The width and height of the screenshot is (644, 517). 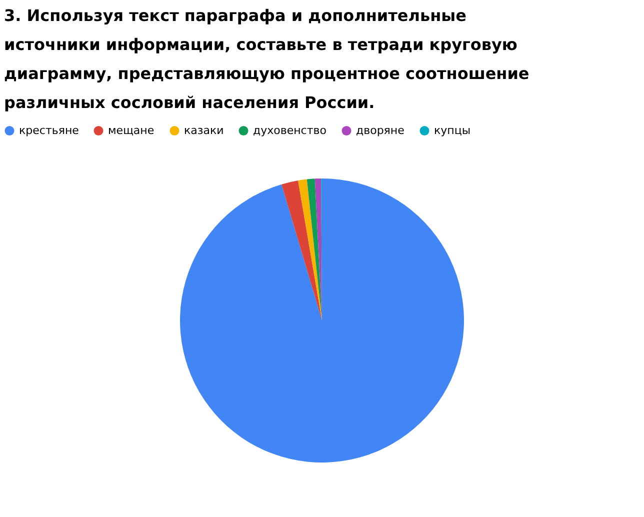 What do you see at coordinates (131, 130) in the screenshot?
I see `legend-label: мещане` at bounding box center [131, 130].